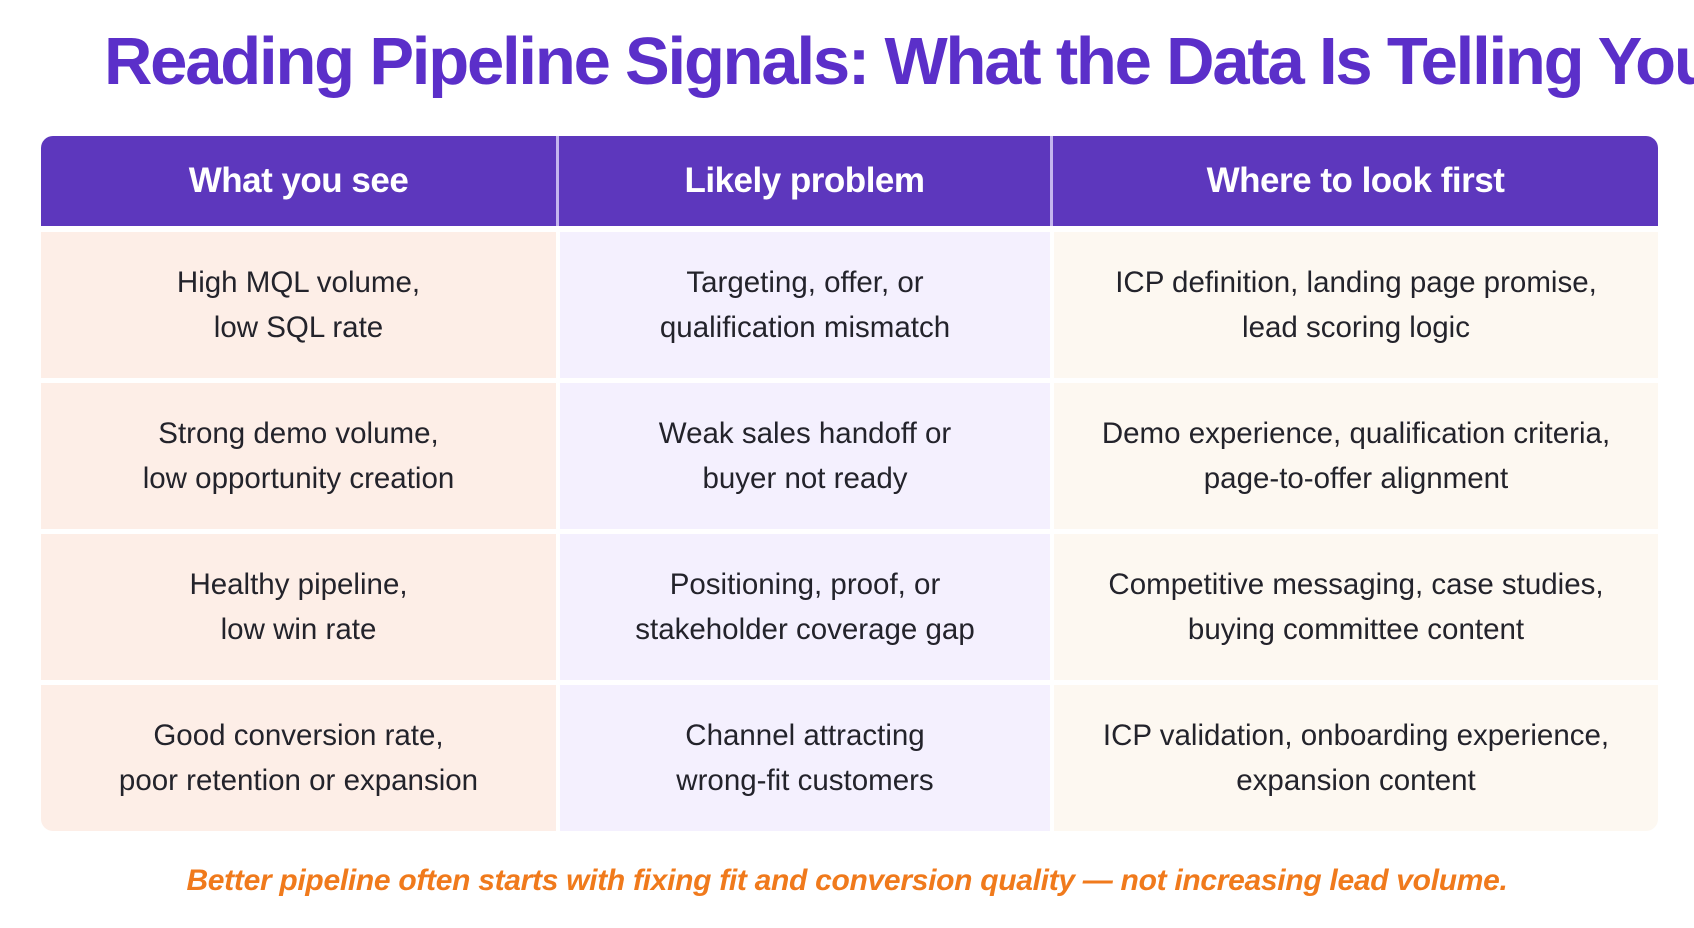 Image resolution: width=1694 pixels, height=928 pixels. I want to click on cell-line: Weak sales handoff or, so click(805, 433).